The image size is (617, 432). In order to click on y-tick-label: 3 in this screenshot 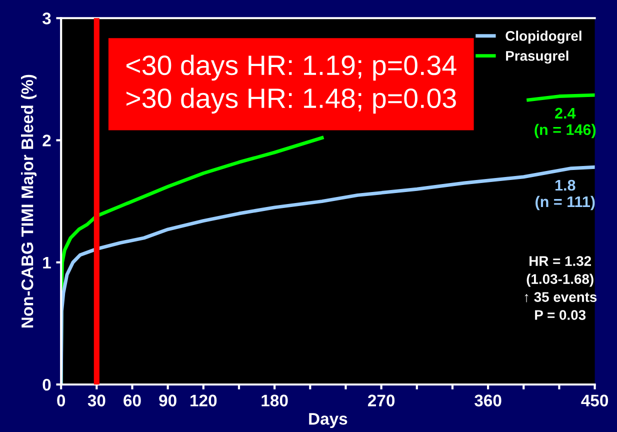, I will do `click(46, 18)`.